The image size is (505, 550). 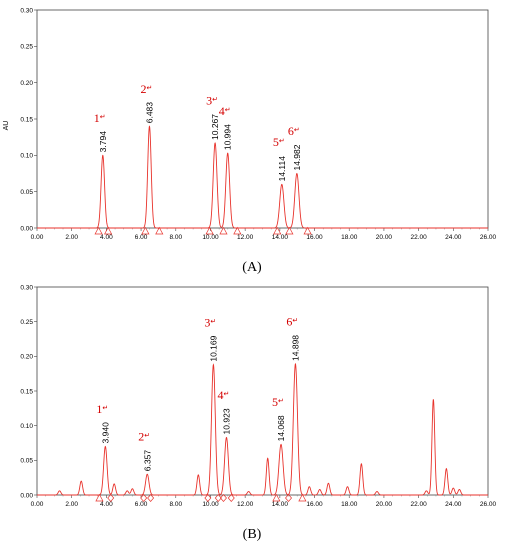 I want to click on y-tick-label: 0.10, so click(x=26, y=156).